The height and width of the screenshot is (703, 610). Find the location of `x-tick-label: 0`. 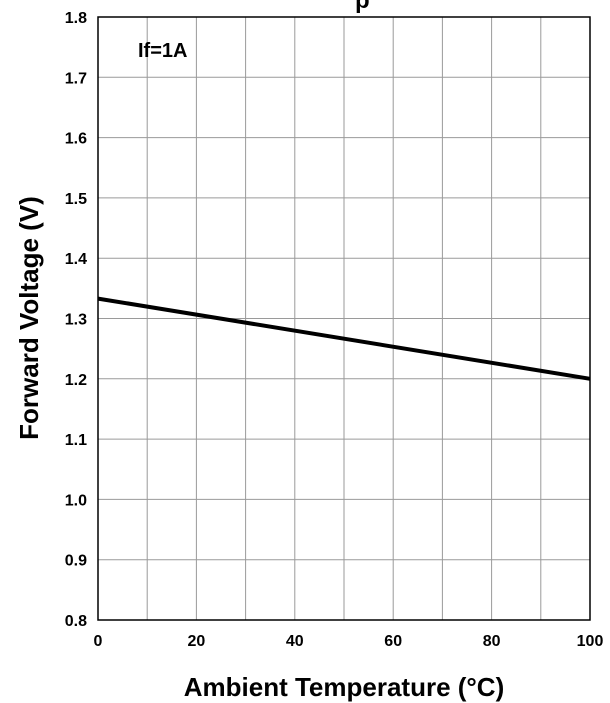

x-tick-label: 0 is located at coordinates (98, 641).